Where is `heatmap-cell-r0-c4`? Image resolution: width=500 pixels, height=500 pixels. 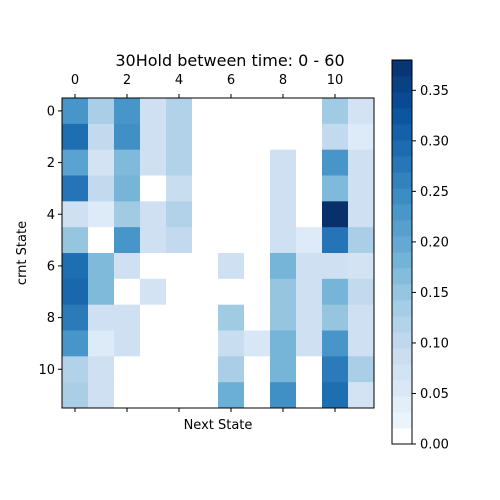
heatmap-cell-r0-c4 is located at coordinates (179, 111).